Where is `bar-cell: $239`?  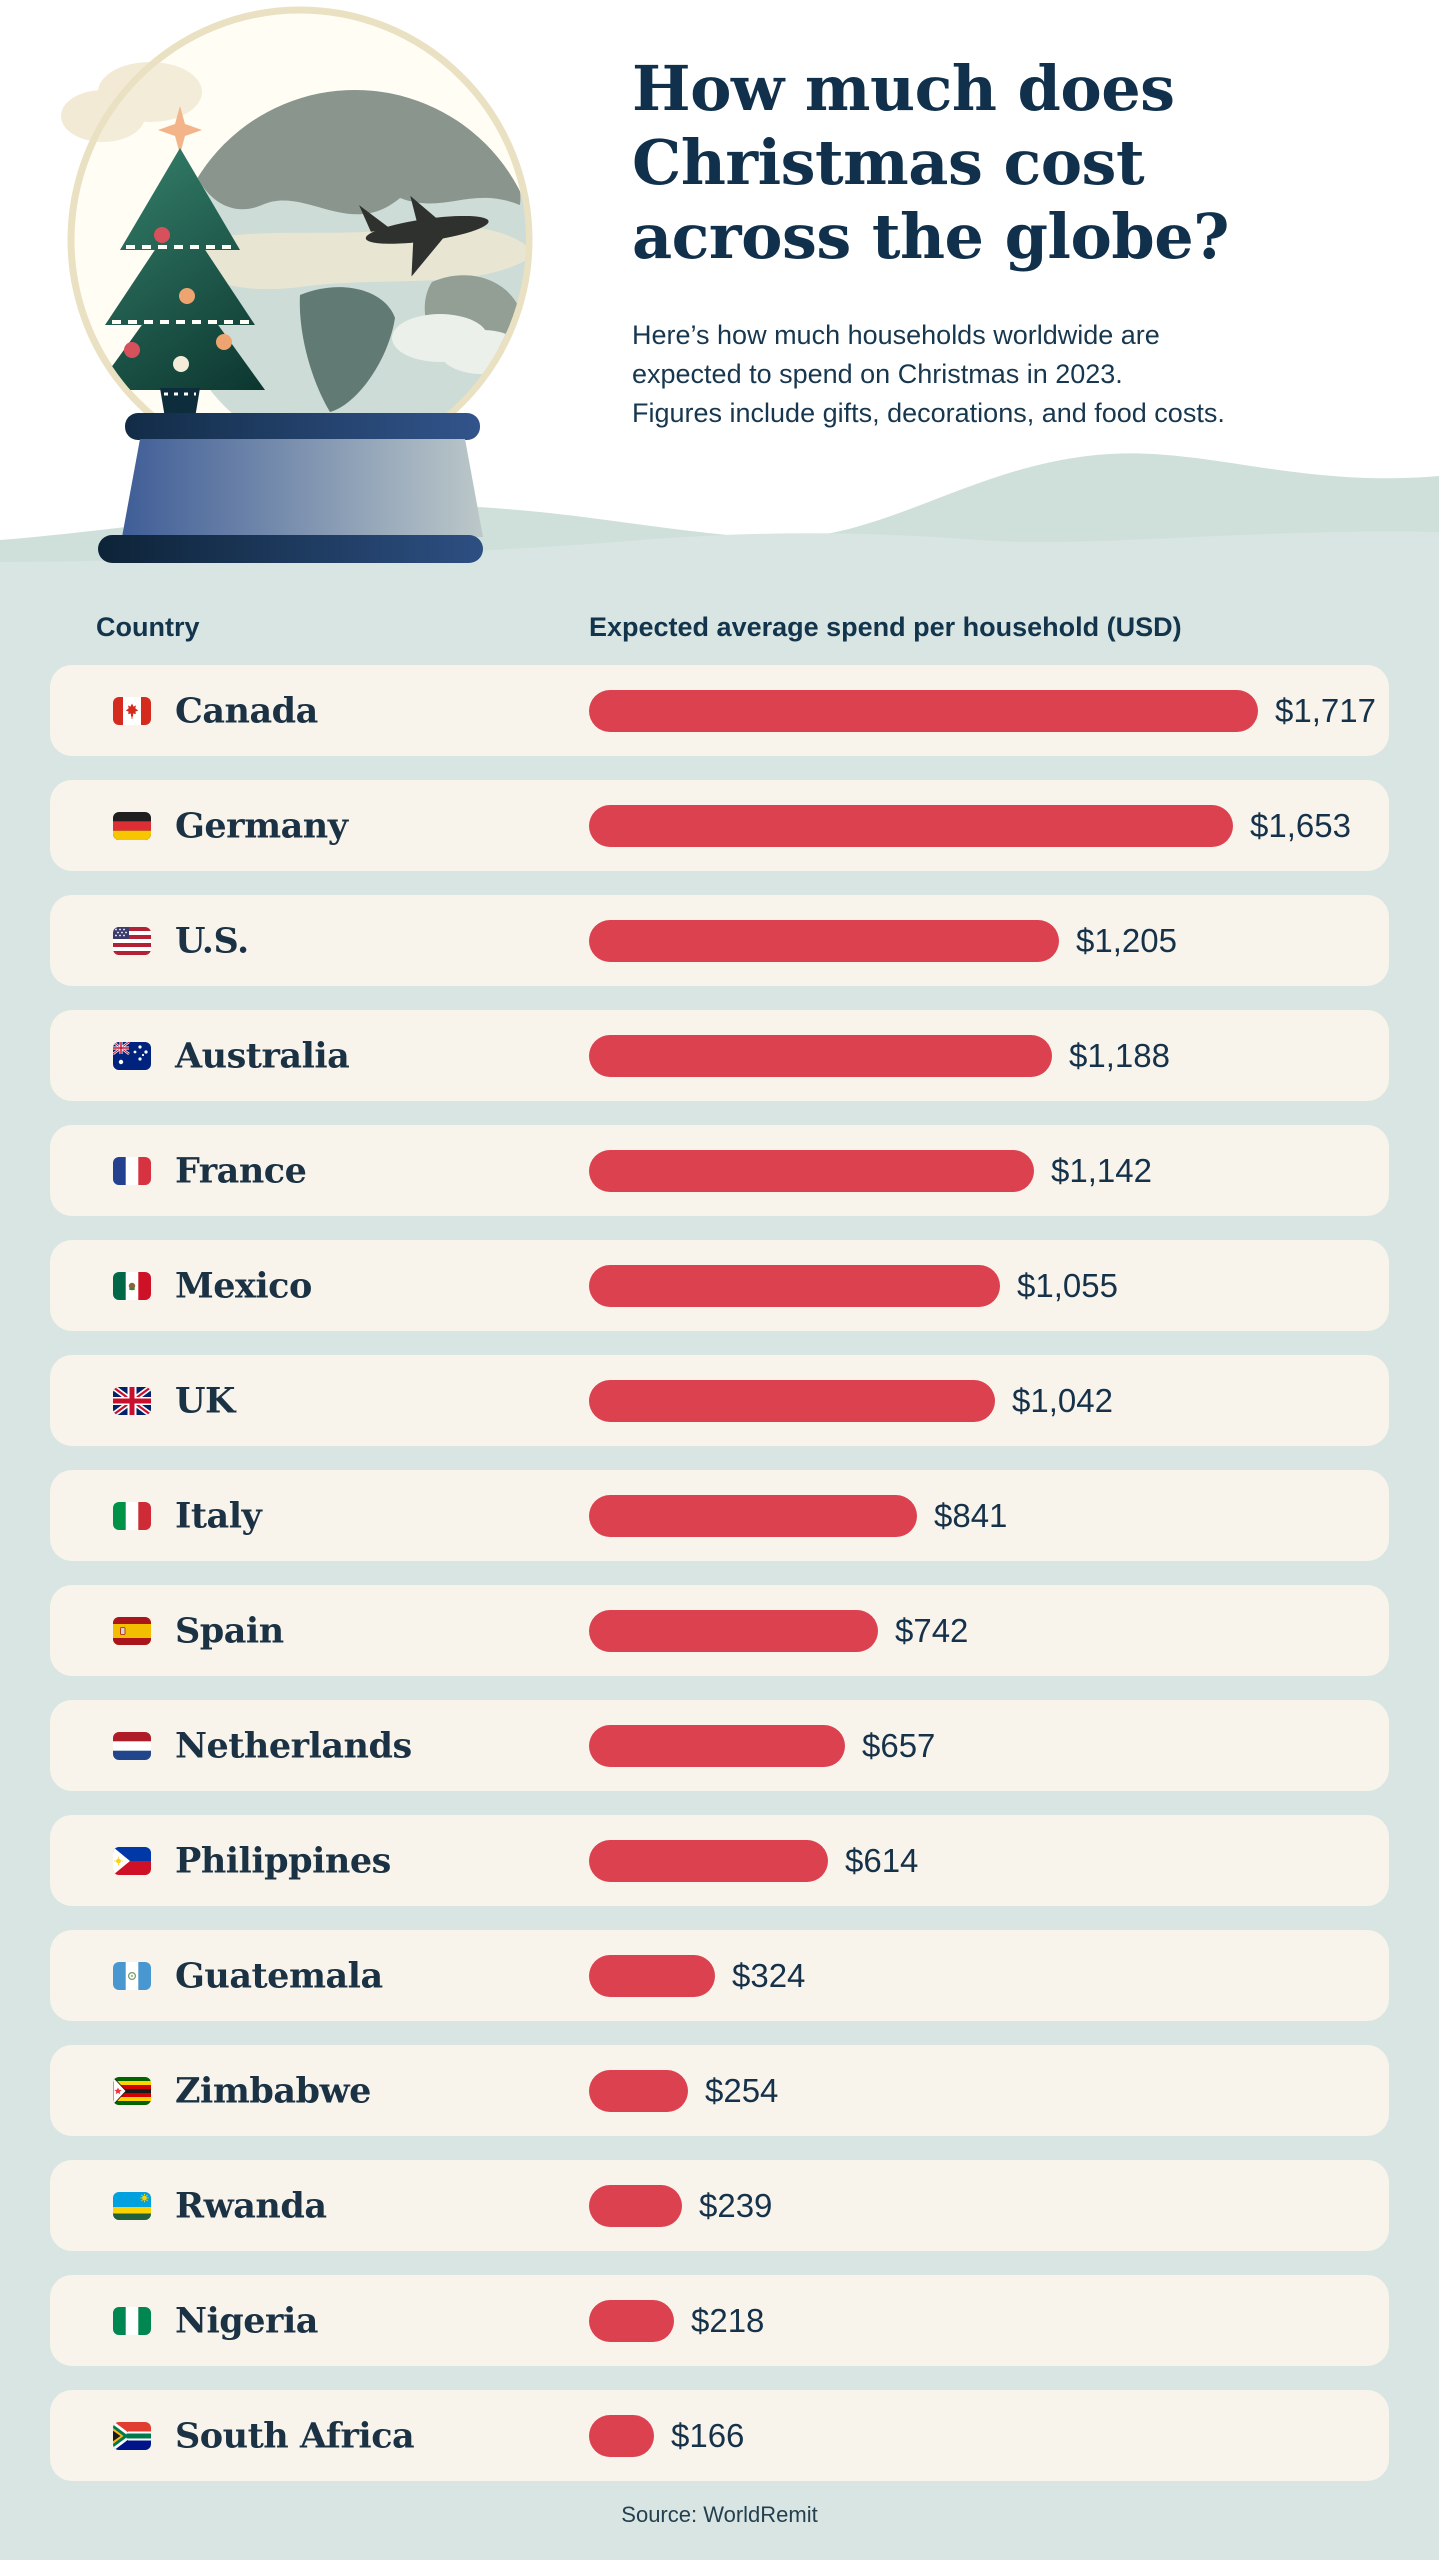
bar-cell: $239 is located at coordinates (680, 2205).